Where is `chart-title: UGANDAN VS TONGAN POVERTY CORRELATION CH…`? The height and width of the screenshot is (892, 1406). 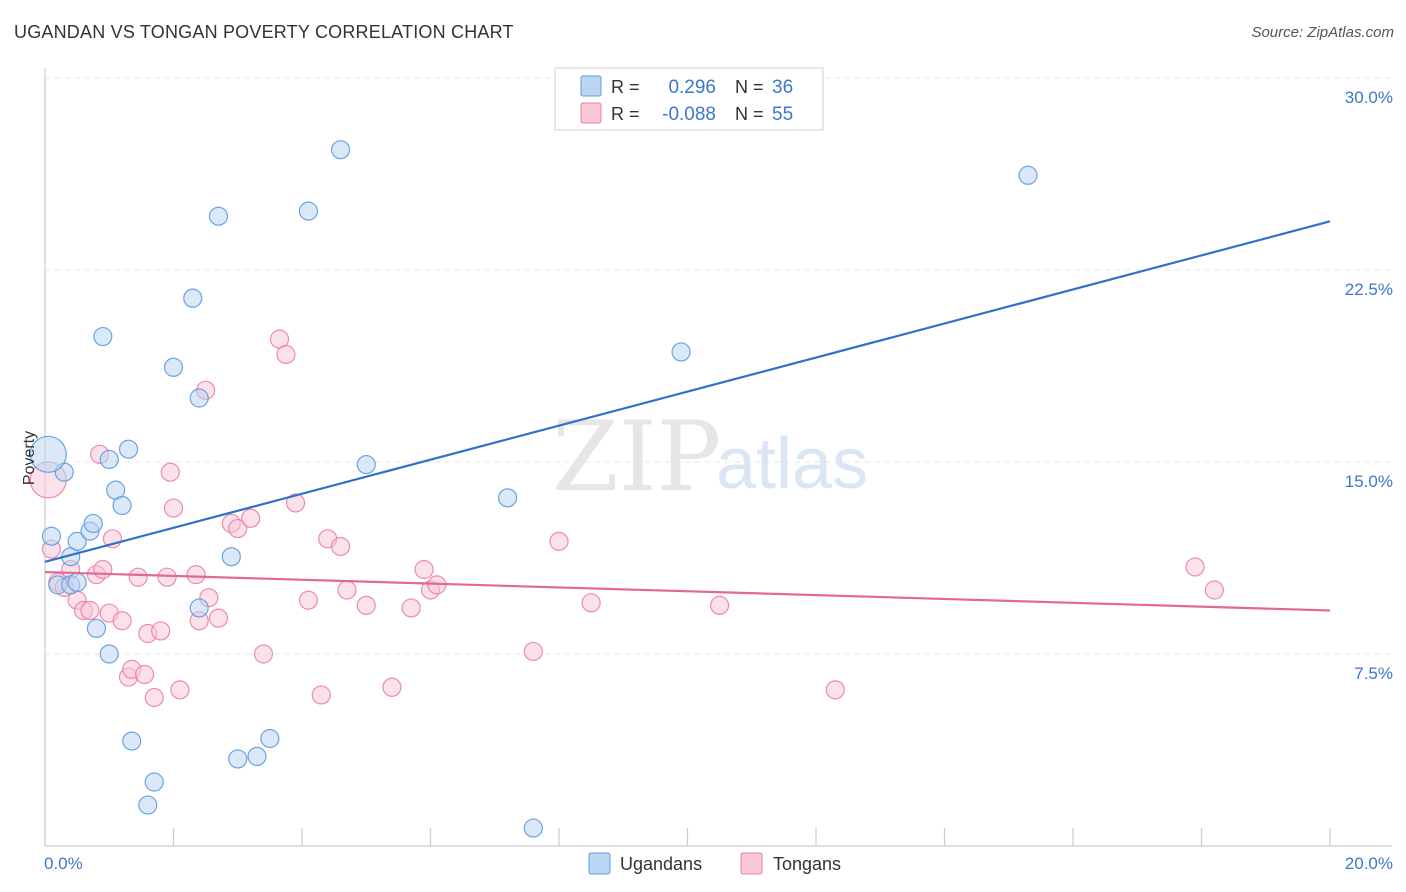
chart-title: UGANDAN VS TONGAN POVERTY CORRELATION CH… is located at coordinates (264, 32).